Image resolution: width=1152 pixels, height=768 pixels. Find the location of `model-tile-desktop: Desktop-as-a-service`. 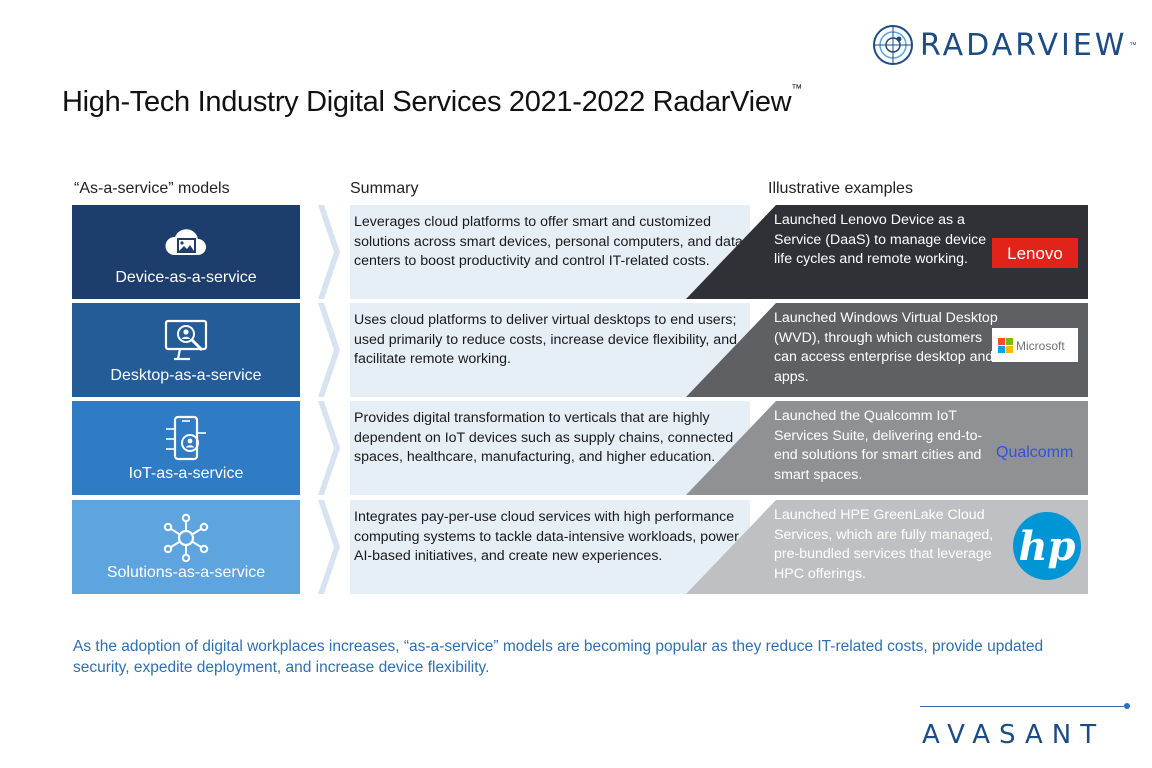

model-tile-desktop: Desktop-as-a-service is located at coordinates (186, 350).